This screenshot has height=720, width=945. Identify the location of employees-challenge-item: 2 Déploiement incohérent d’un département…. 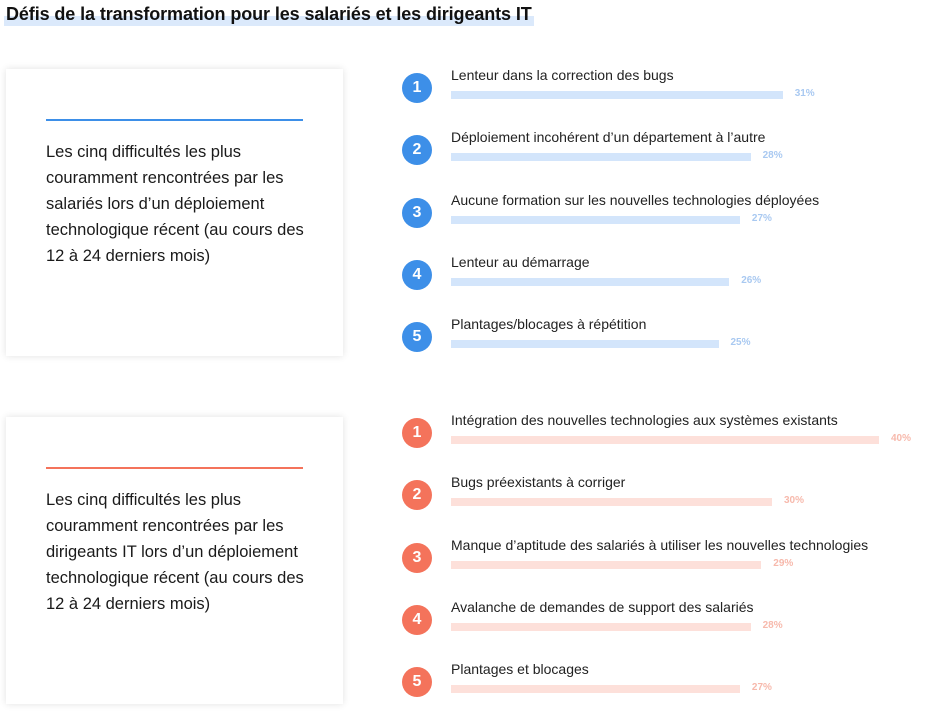
(670, 157).